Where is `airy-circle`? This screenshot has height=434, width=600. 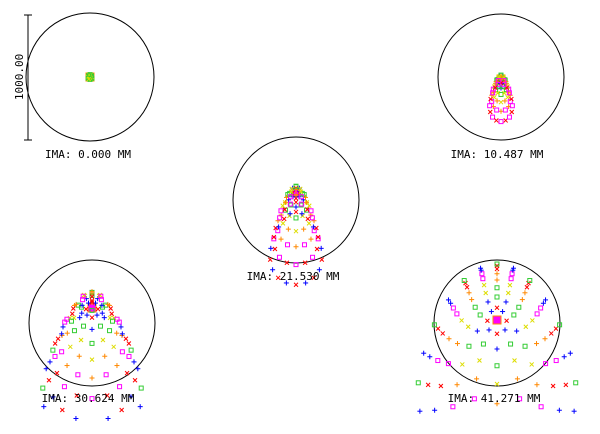 airy-circle is located at coordinates (501, 77).